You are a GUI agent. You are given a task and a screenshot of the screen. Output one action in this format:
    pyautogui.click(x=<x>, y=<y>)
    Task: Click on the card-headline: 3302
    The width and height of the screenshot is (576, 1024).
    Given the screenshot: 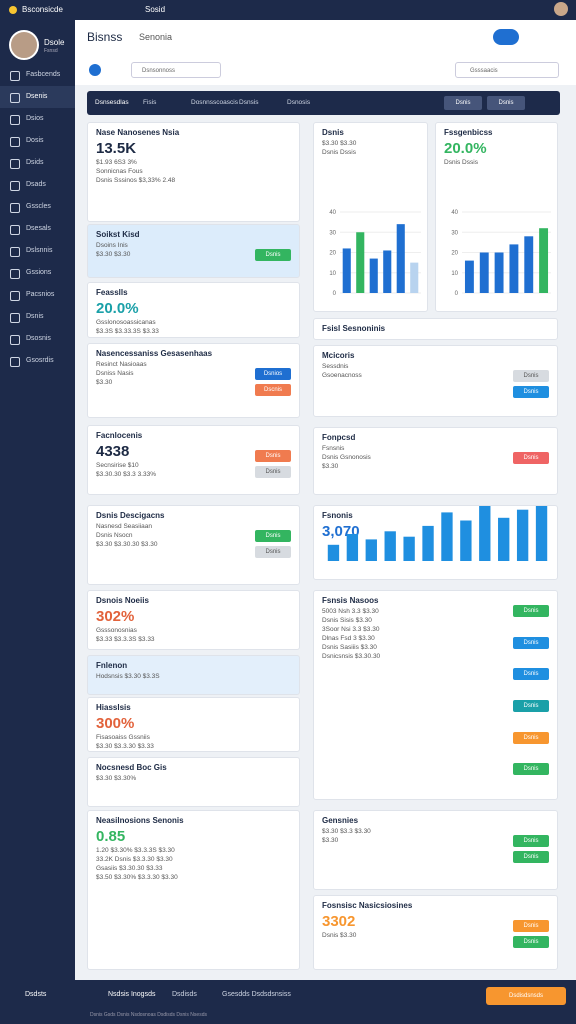 What is the action you would take?
    pyautogui.click(x=339, y=921)
    